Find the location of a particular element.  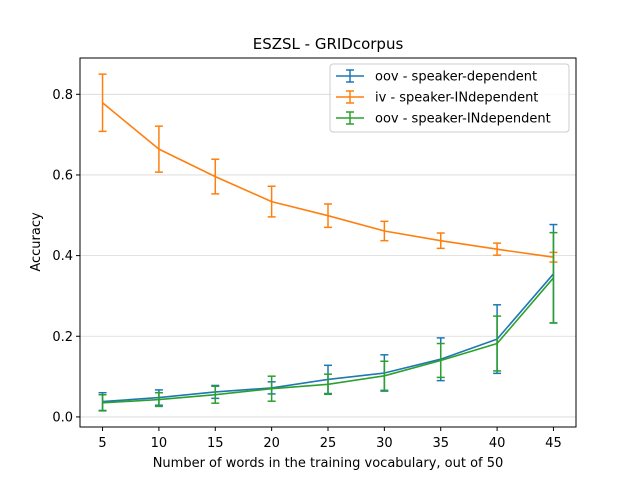

y-tick-label: 0.6 is located at coordinates (62, 175).